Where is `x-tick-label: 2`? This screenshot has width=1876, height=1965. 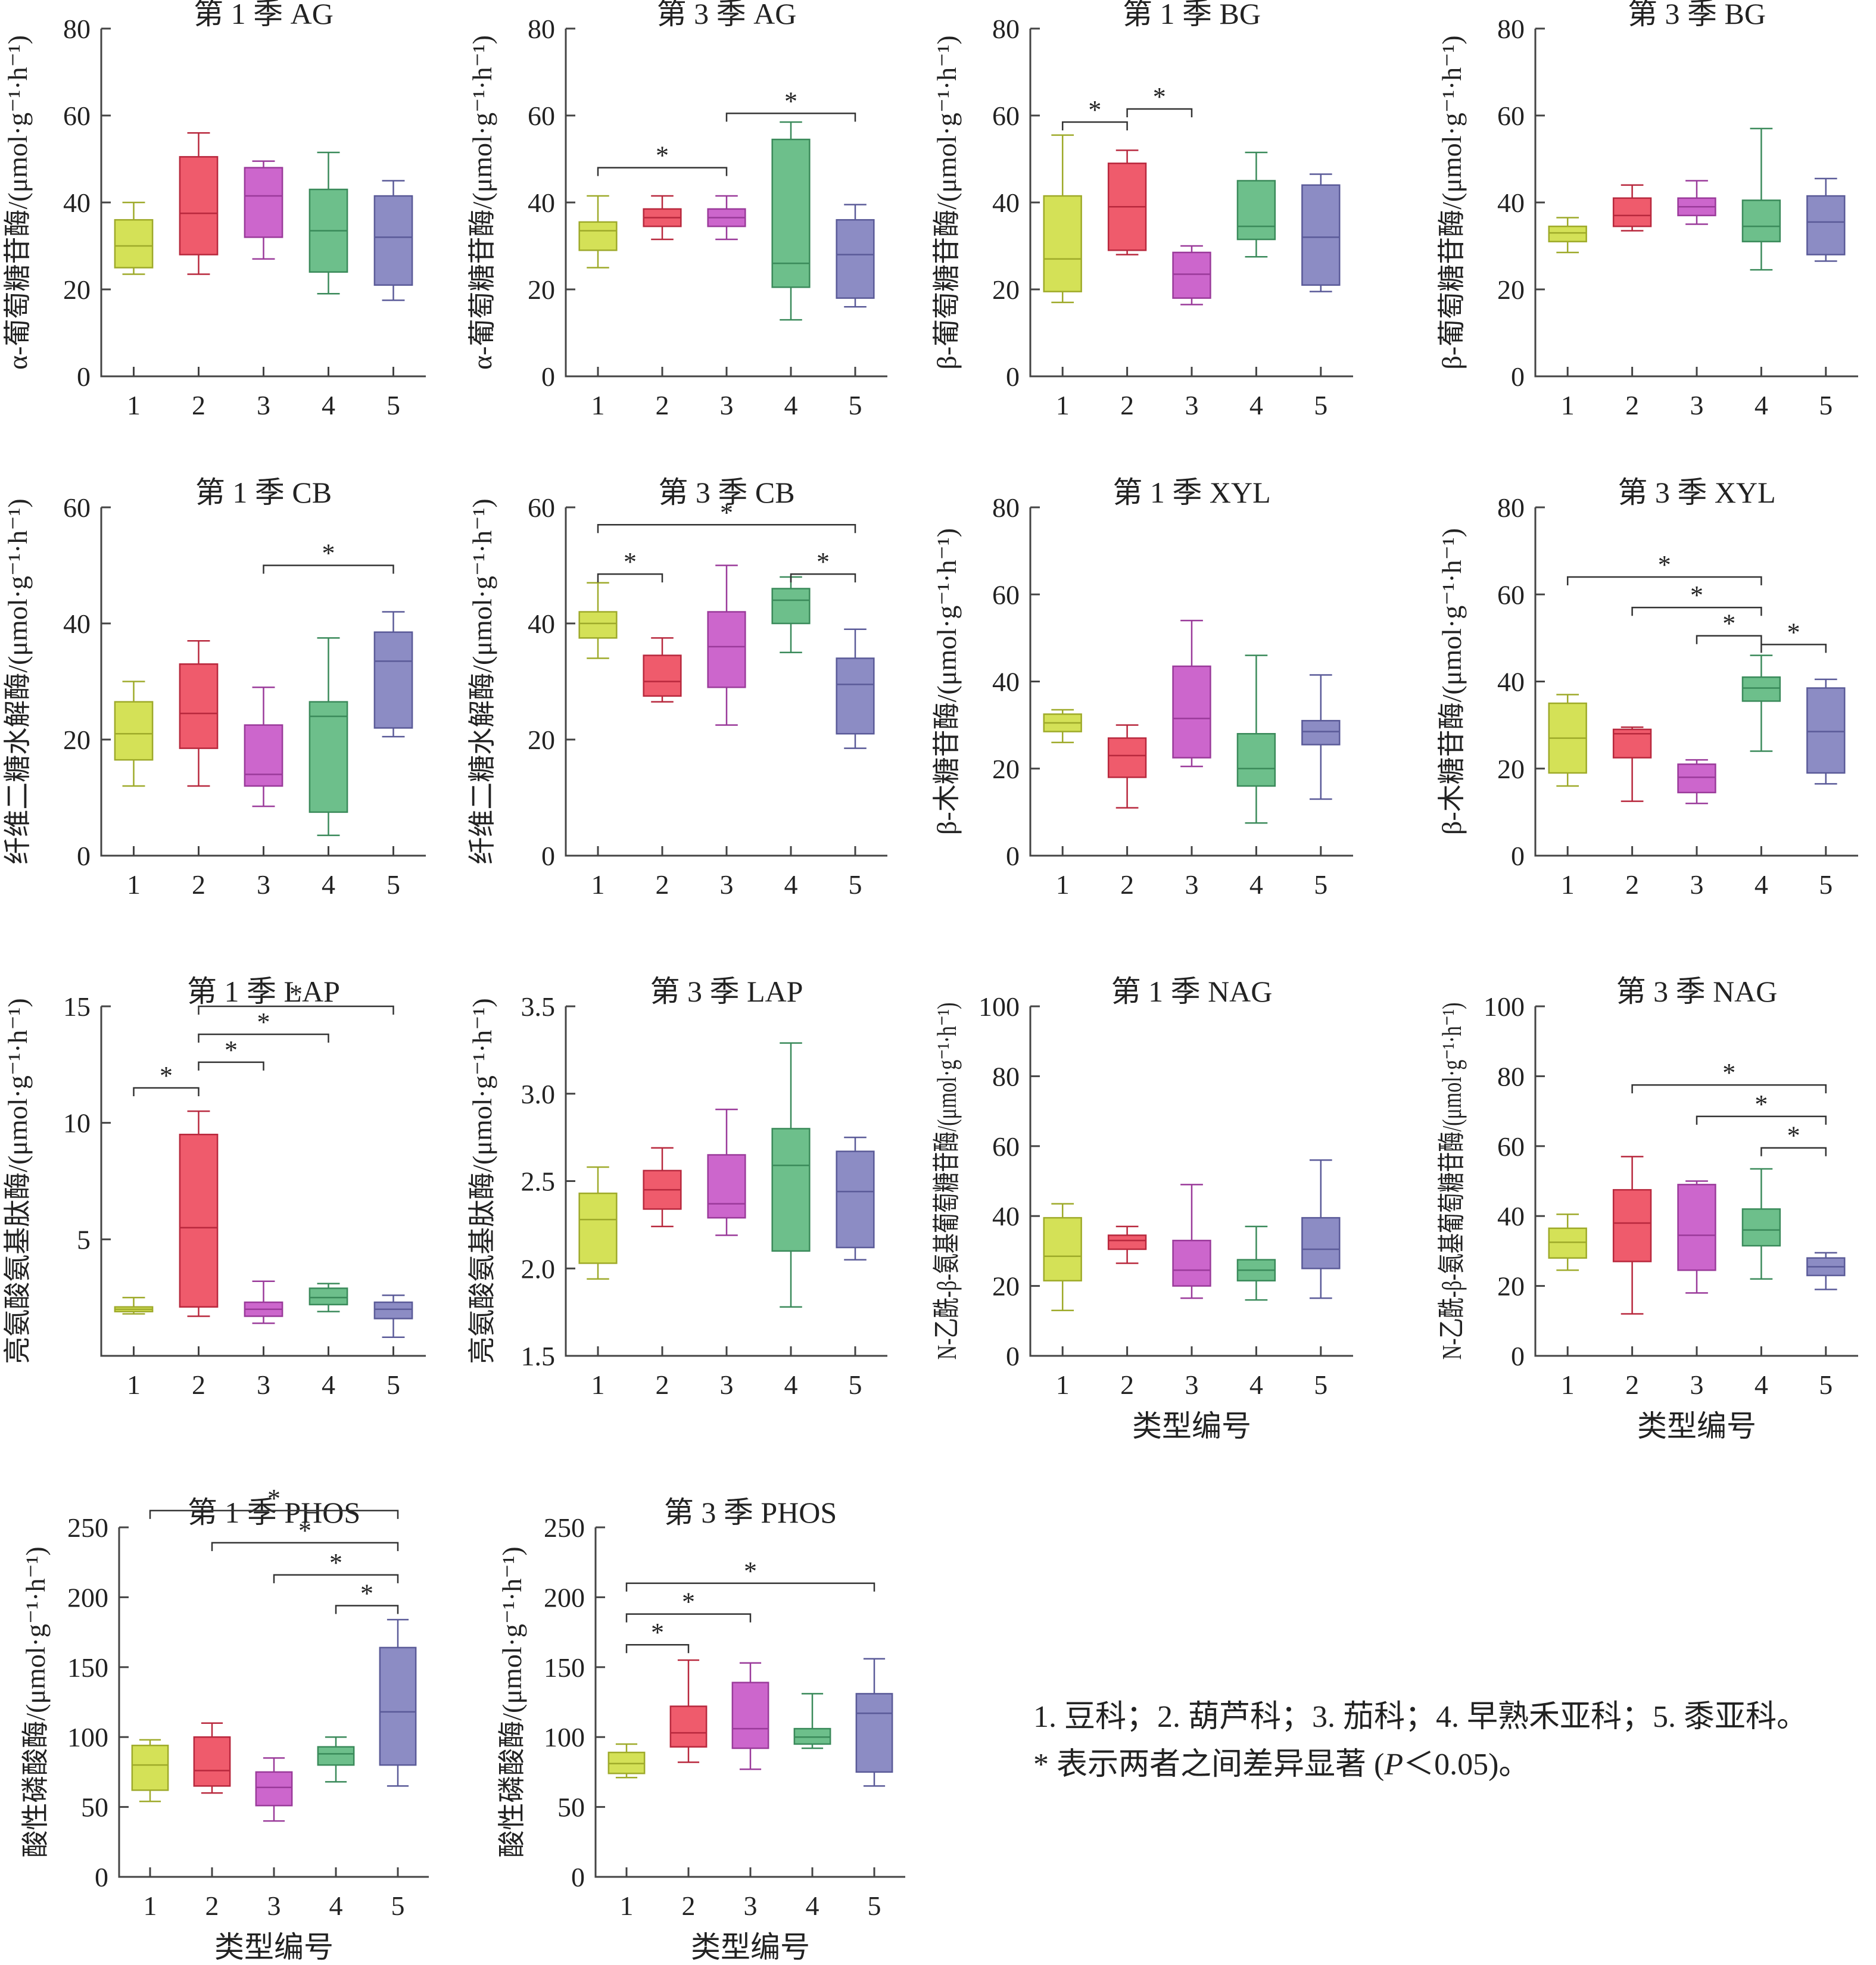 x-tick-label: 2 is located at coordinates (1632, 1385).